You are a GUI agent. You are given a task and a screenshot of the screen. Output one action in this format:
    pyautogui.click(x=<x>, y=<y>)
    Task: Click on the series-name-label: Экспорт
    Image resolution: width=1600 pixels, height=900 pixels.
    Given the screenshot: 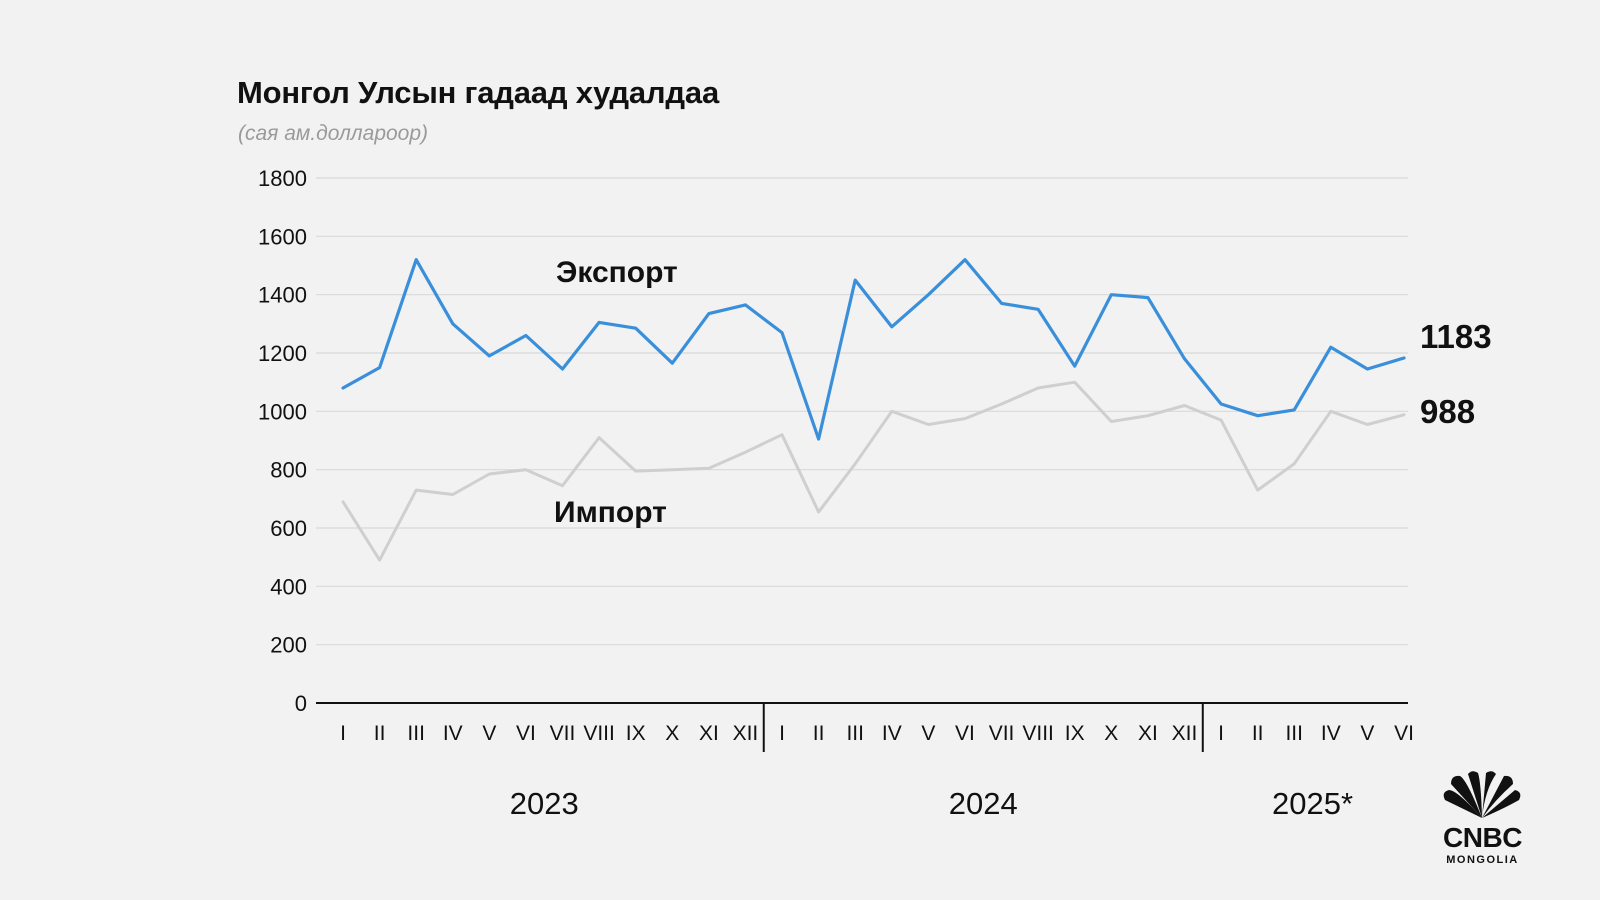 What is the action you would take?
    pyautogui.click(x=617, y=272)
    